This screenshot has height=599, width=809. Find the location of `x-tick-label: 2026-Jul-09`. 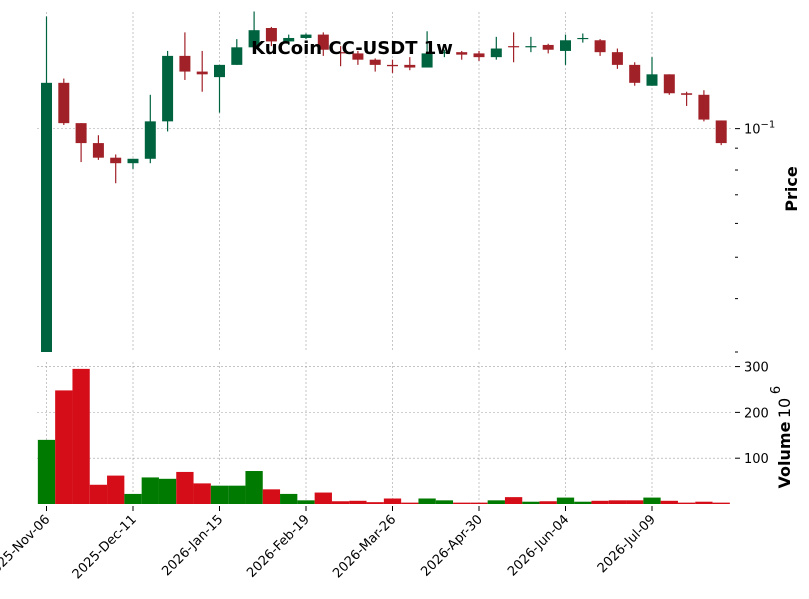

x-tick-label: 2026-Jul-09 is located at coordinates (627, 544).